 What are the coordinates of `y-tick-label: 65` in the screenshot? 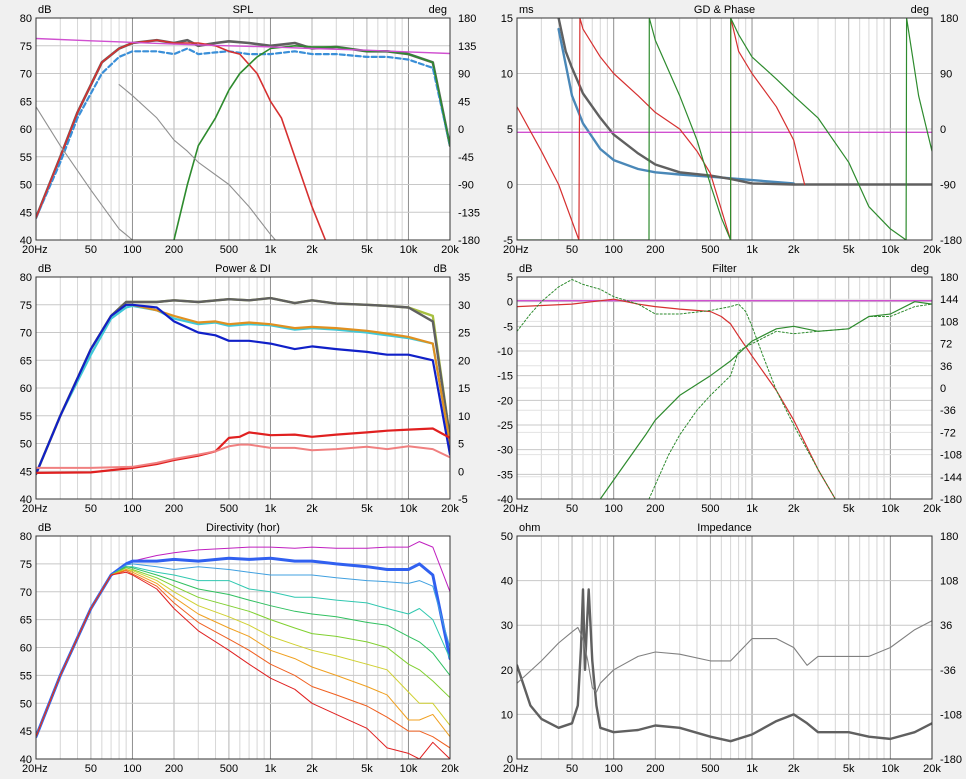 It's located at (26, 621).